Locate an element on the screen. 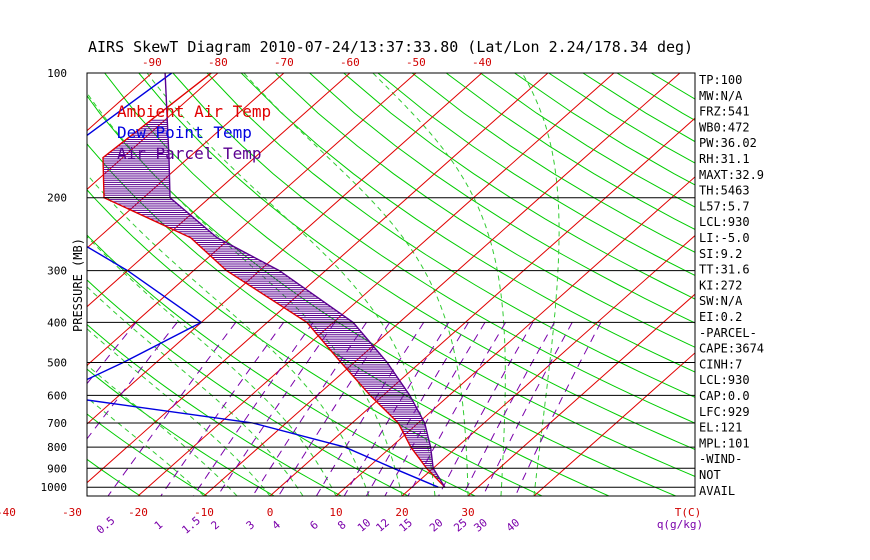 This screenshot has width=870, height=560. stat-item: KI:272 is located at coordinates (720, 285).